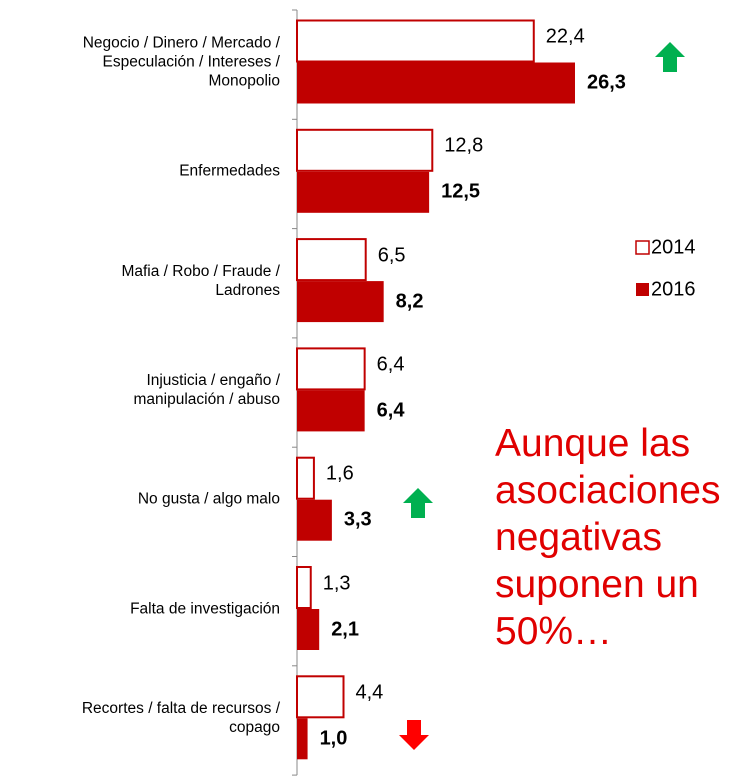  I want to click on down-arrow, so click(414, 735).